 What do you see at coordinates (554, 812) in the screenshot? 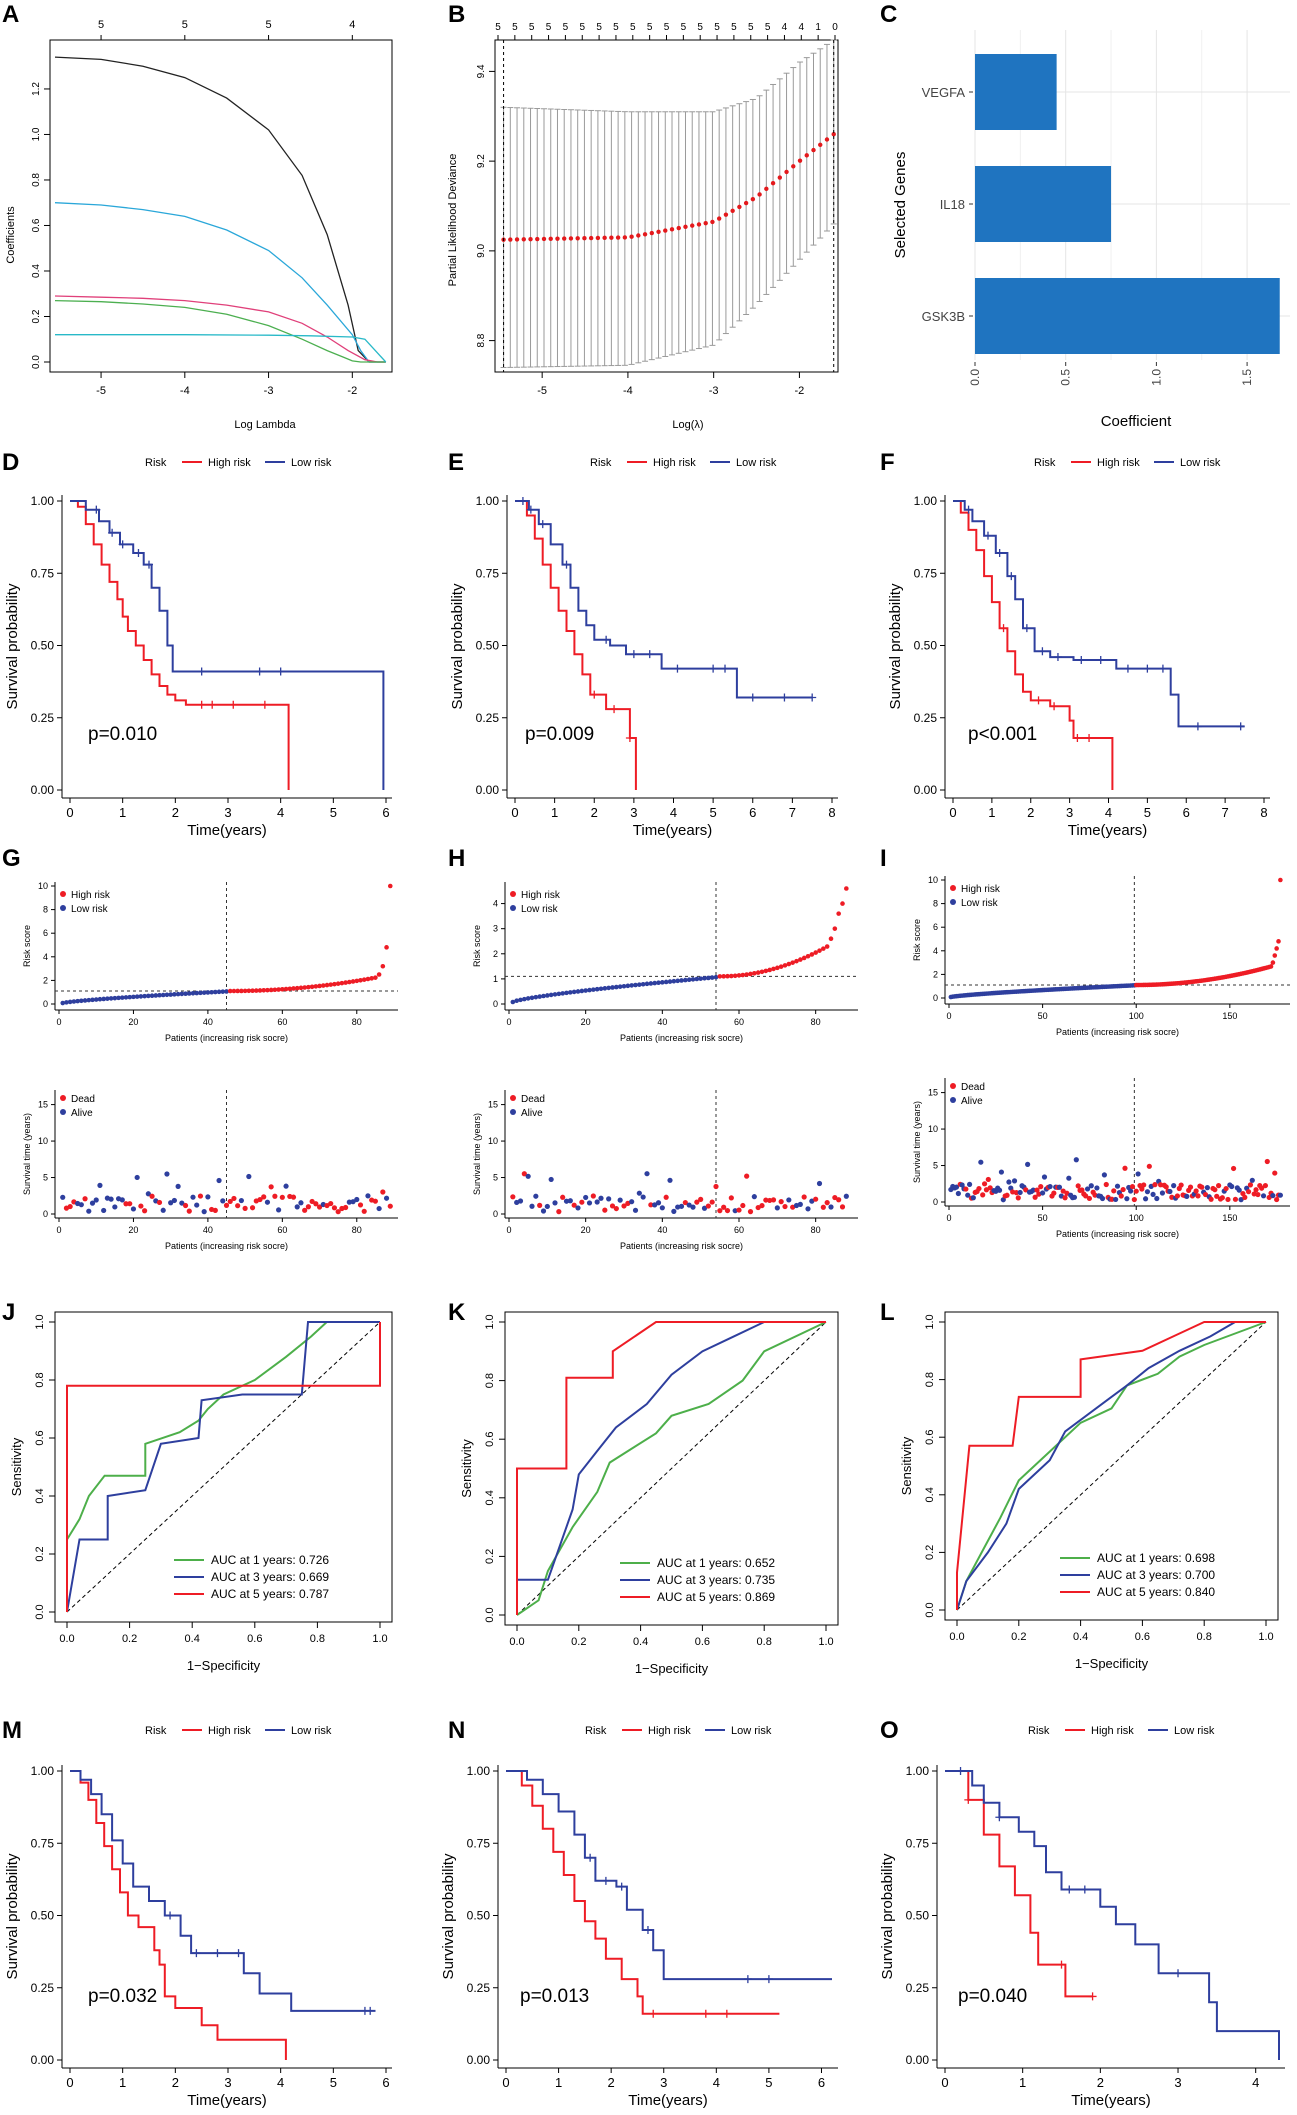
I see `x-tick-label: 1` at bounding box center [554, 812].